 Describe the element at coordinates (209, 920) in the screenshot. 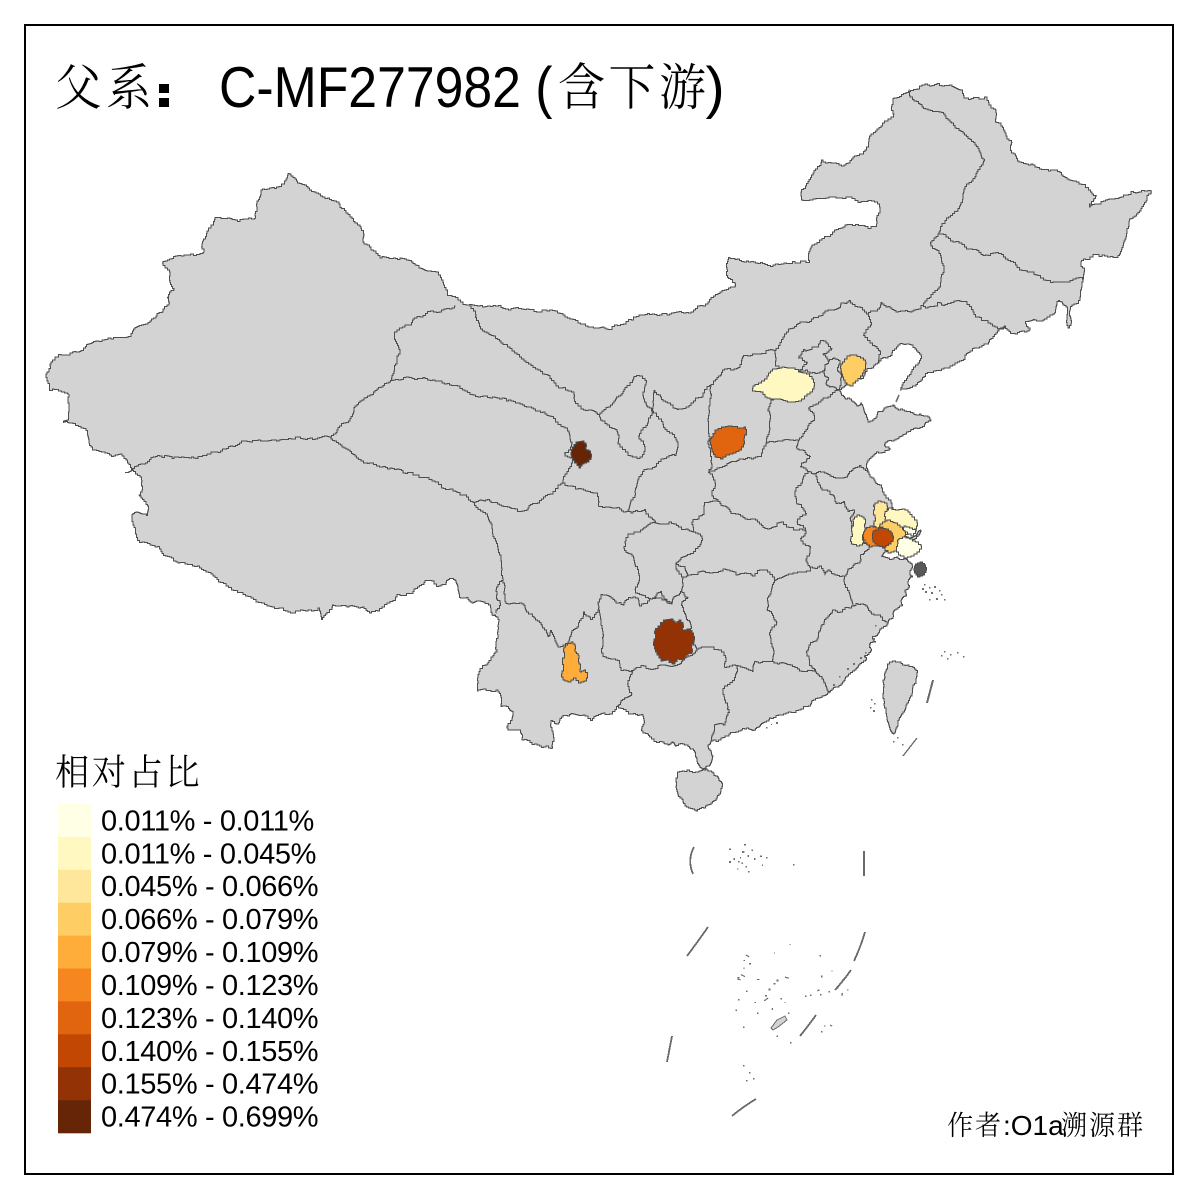

I see `svg-text: 0.066% - 0.079%` at that location.